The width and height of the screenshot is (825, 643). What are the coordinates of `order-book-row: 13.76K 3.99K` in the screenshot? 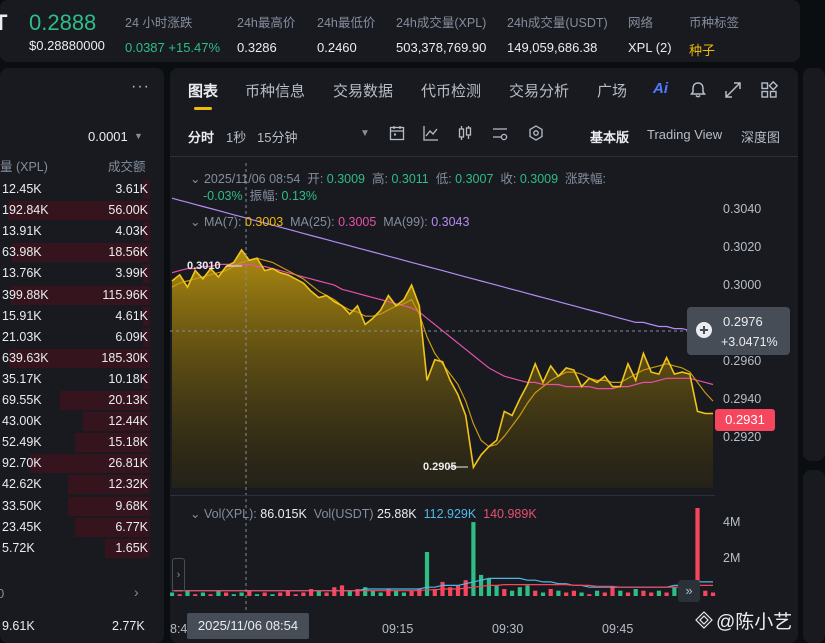 It's located at (82, 273).